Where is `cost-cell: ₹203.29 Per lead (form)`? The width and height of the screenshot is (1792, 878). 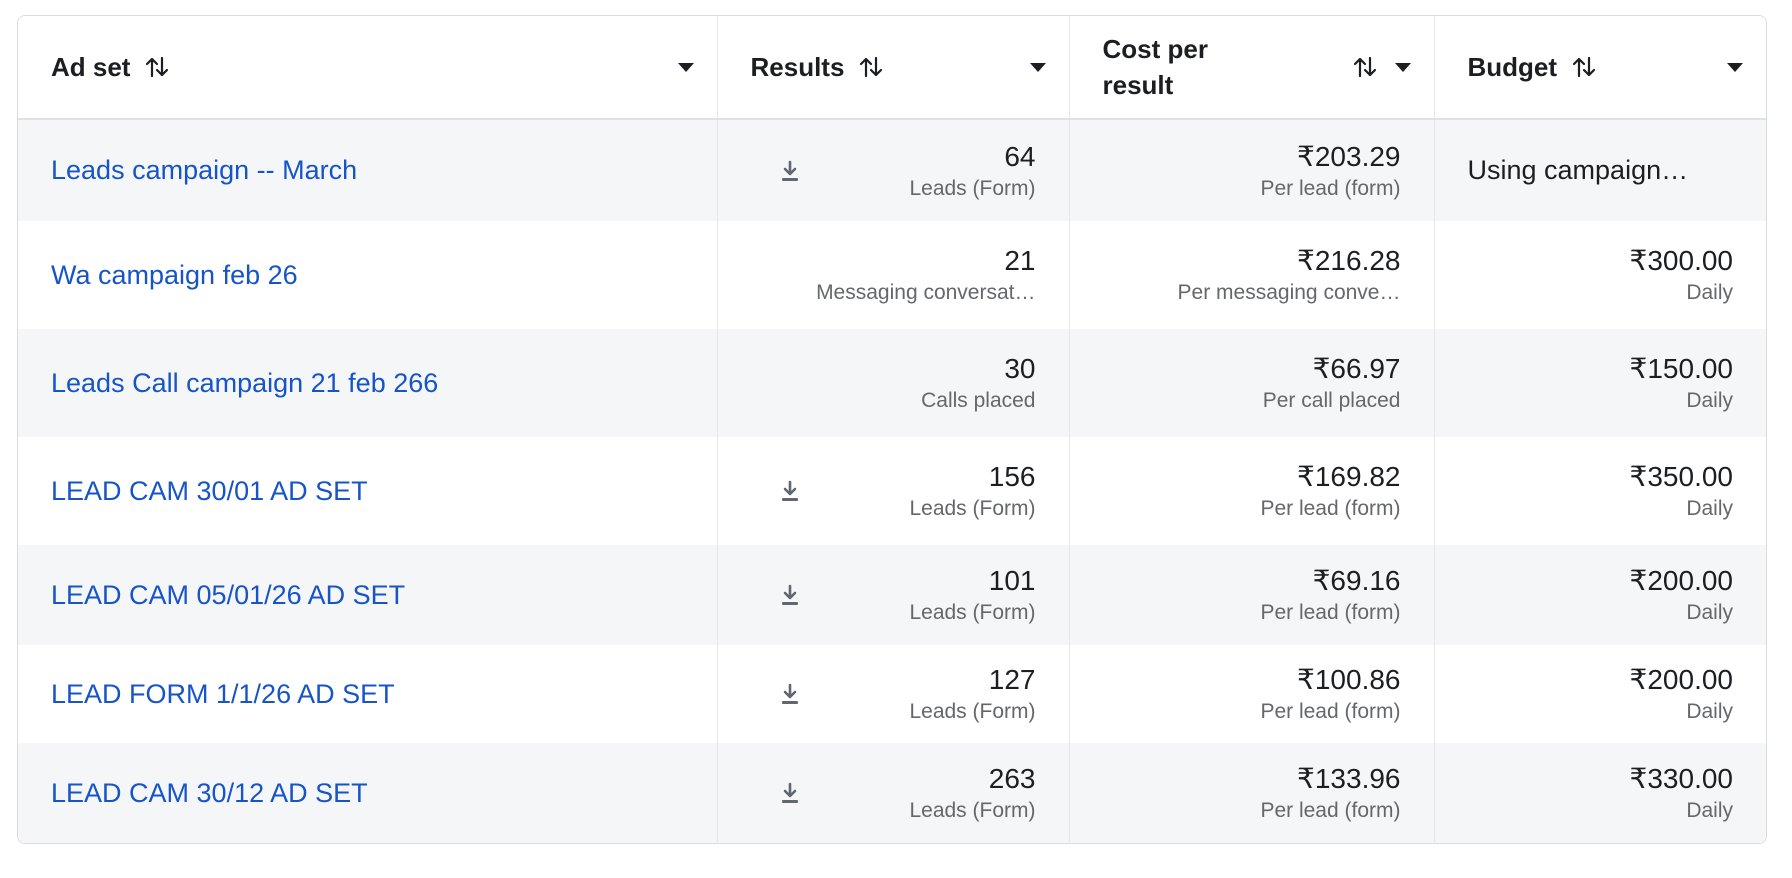
cost-cell: ₹203.29 Per lead (form) is located at coordinates (1251, 170).